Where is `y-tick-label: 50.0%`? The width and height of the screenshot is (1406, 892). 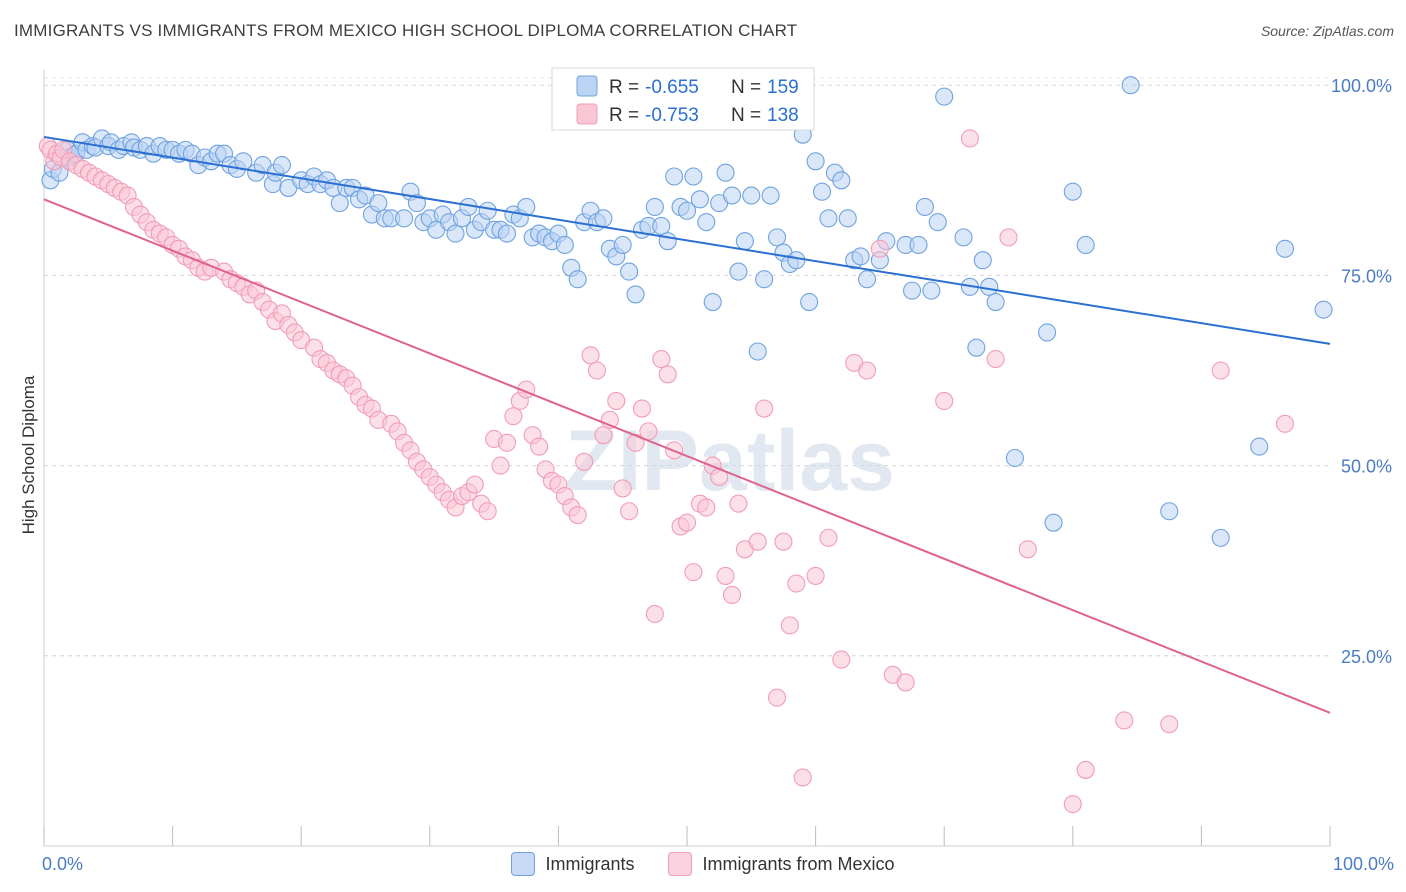 y-tick-label: 50.0% is located at coordinates (1366, 467).